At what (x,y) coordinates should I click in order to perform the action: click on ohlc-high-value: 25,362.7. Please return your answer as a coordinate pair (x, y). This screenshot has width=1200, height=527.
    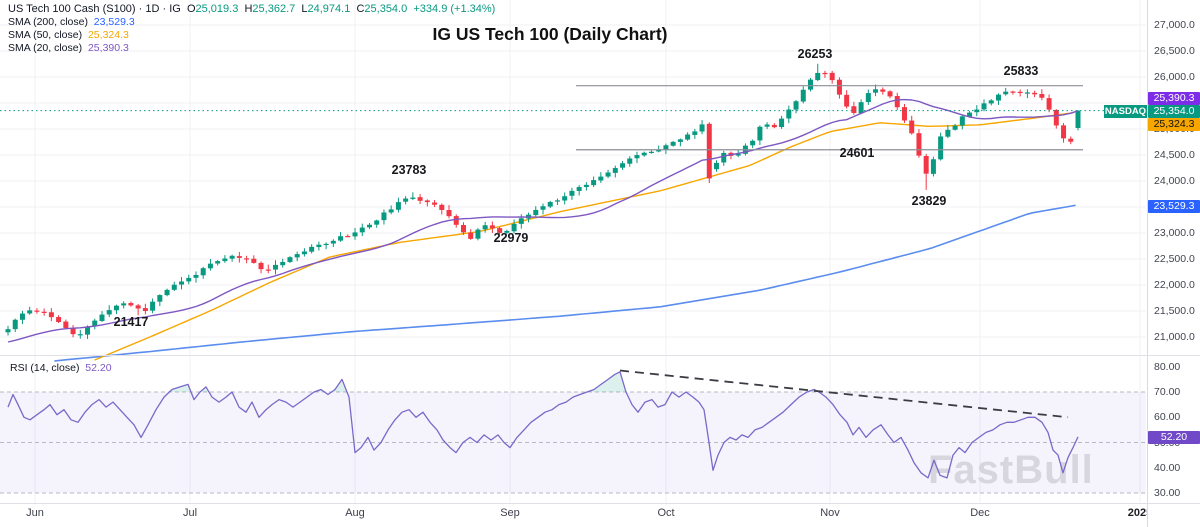
    Looking at the image, I should click on (274, 9).